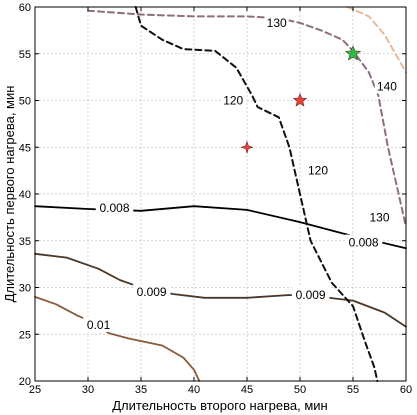  I want to click on x-tick-label: 60, so click(406, 390).